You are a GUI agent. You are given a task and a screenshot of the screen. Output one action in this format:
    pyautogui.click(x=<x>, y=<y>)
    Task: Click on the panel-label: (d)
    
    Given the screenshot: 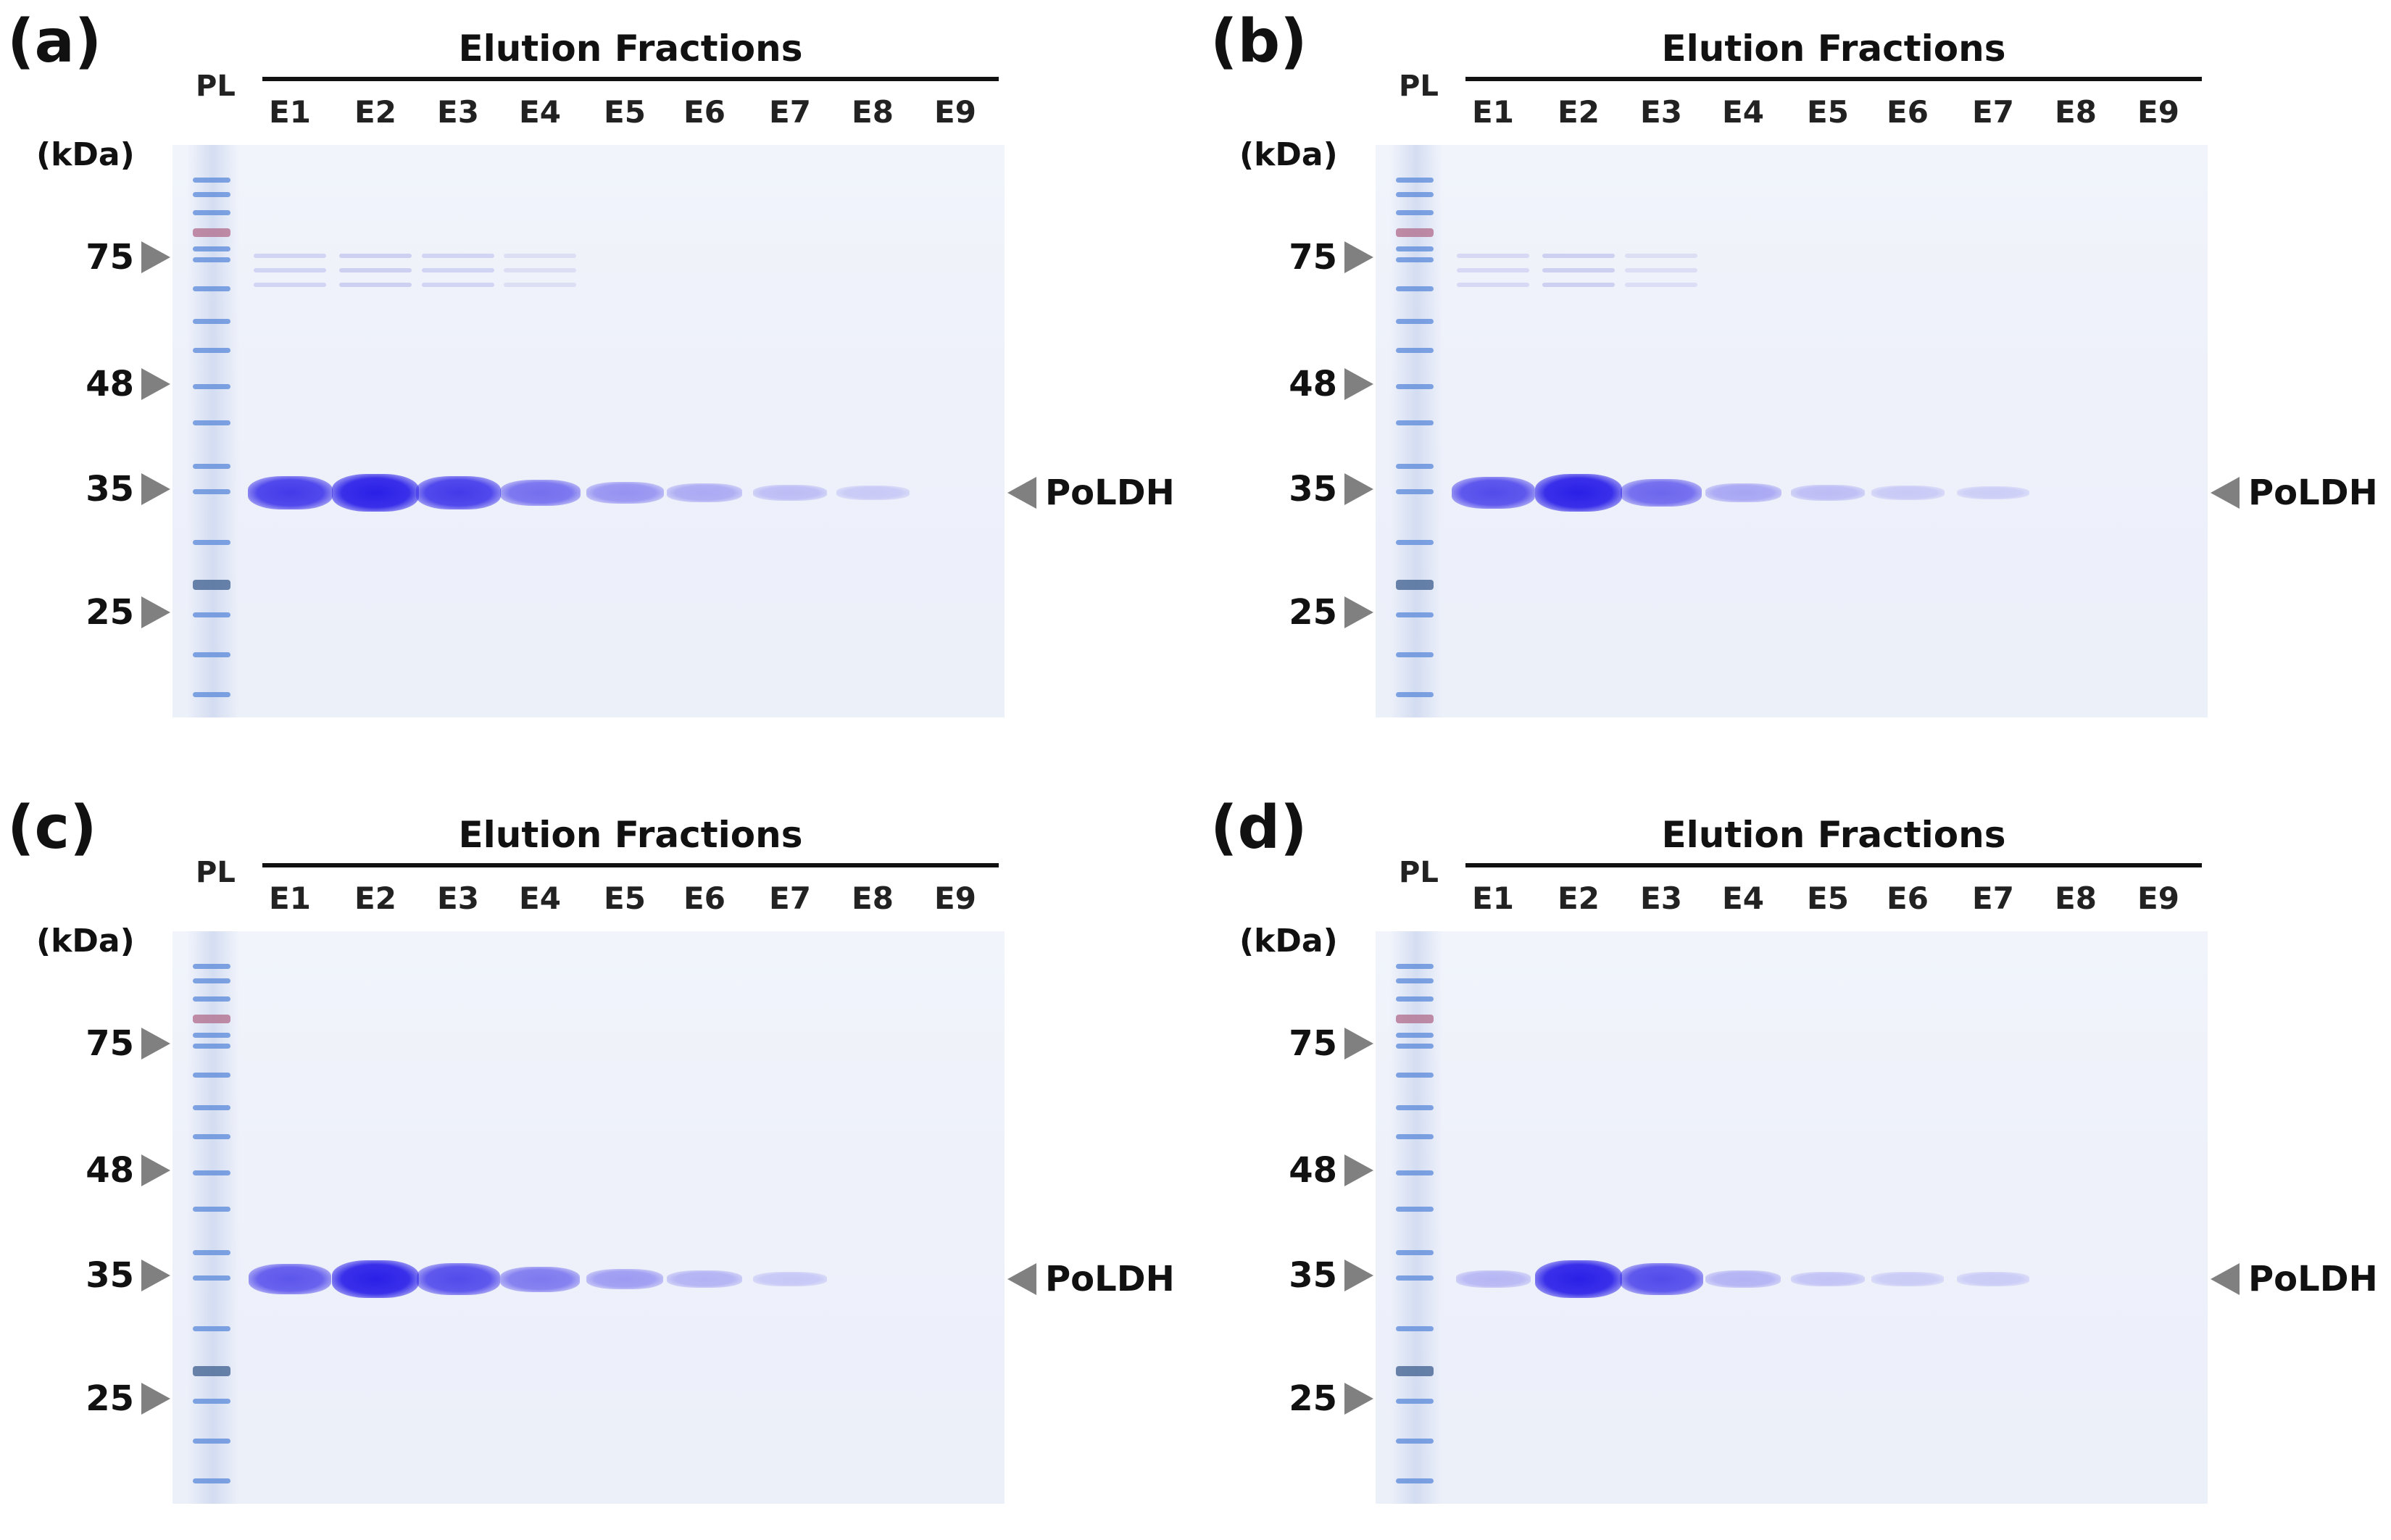 What is the action you would take?
    pyautogui.click(x=1258, y=828)
    